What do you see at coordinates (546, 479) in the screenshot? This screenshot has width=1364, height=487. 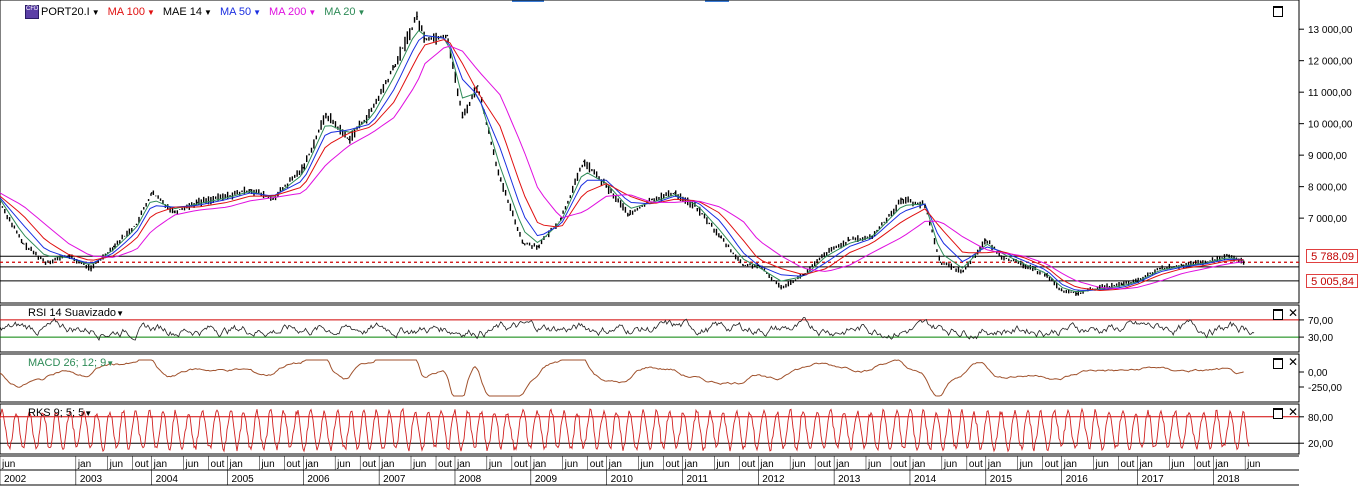 I see `year-label: 2009` at bounding box center [546, 479].